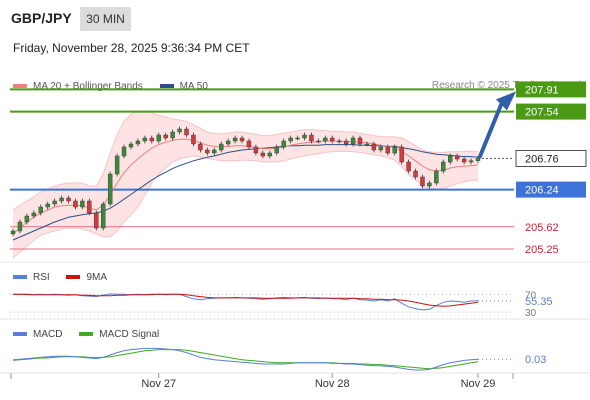 Image resolution: width=590 pixels, height=400 pixels. What do you see at coordinates (88, 86) in the screenshot?
I see `legend-ma20-label: MA 20 + Bollinger Bands` at bounding box center [88, 86].